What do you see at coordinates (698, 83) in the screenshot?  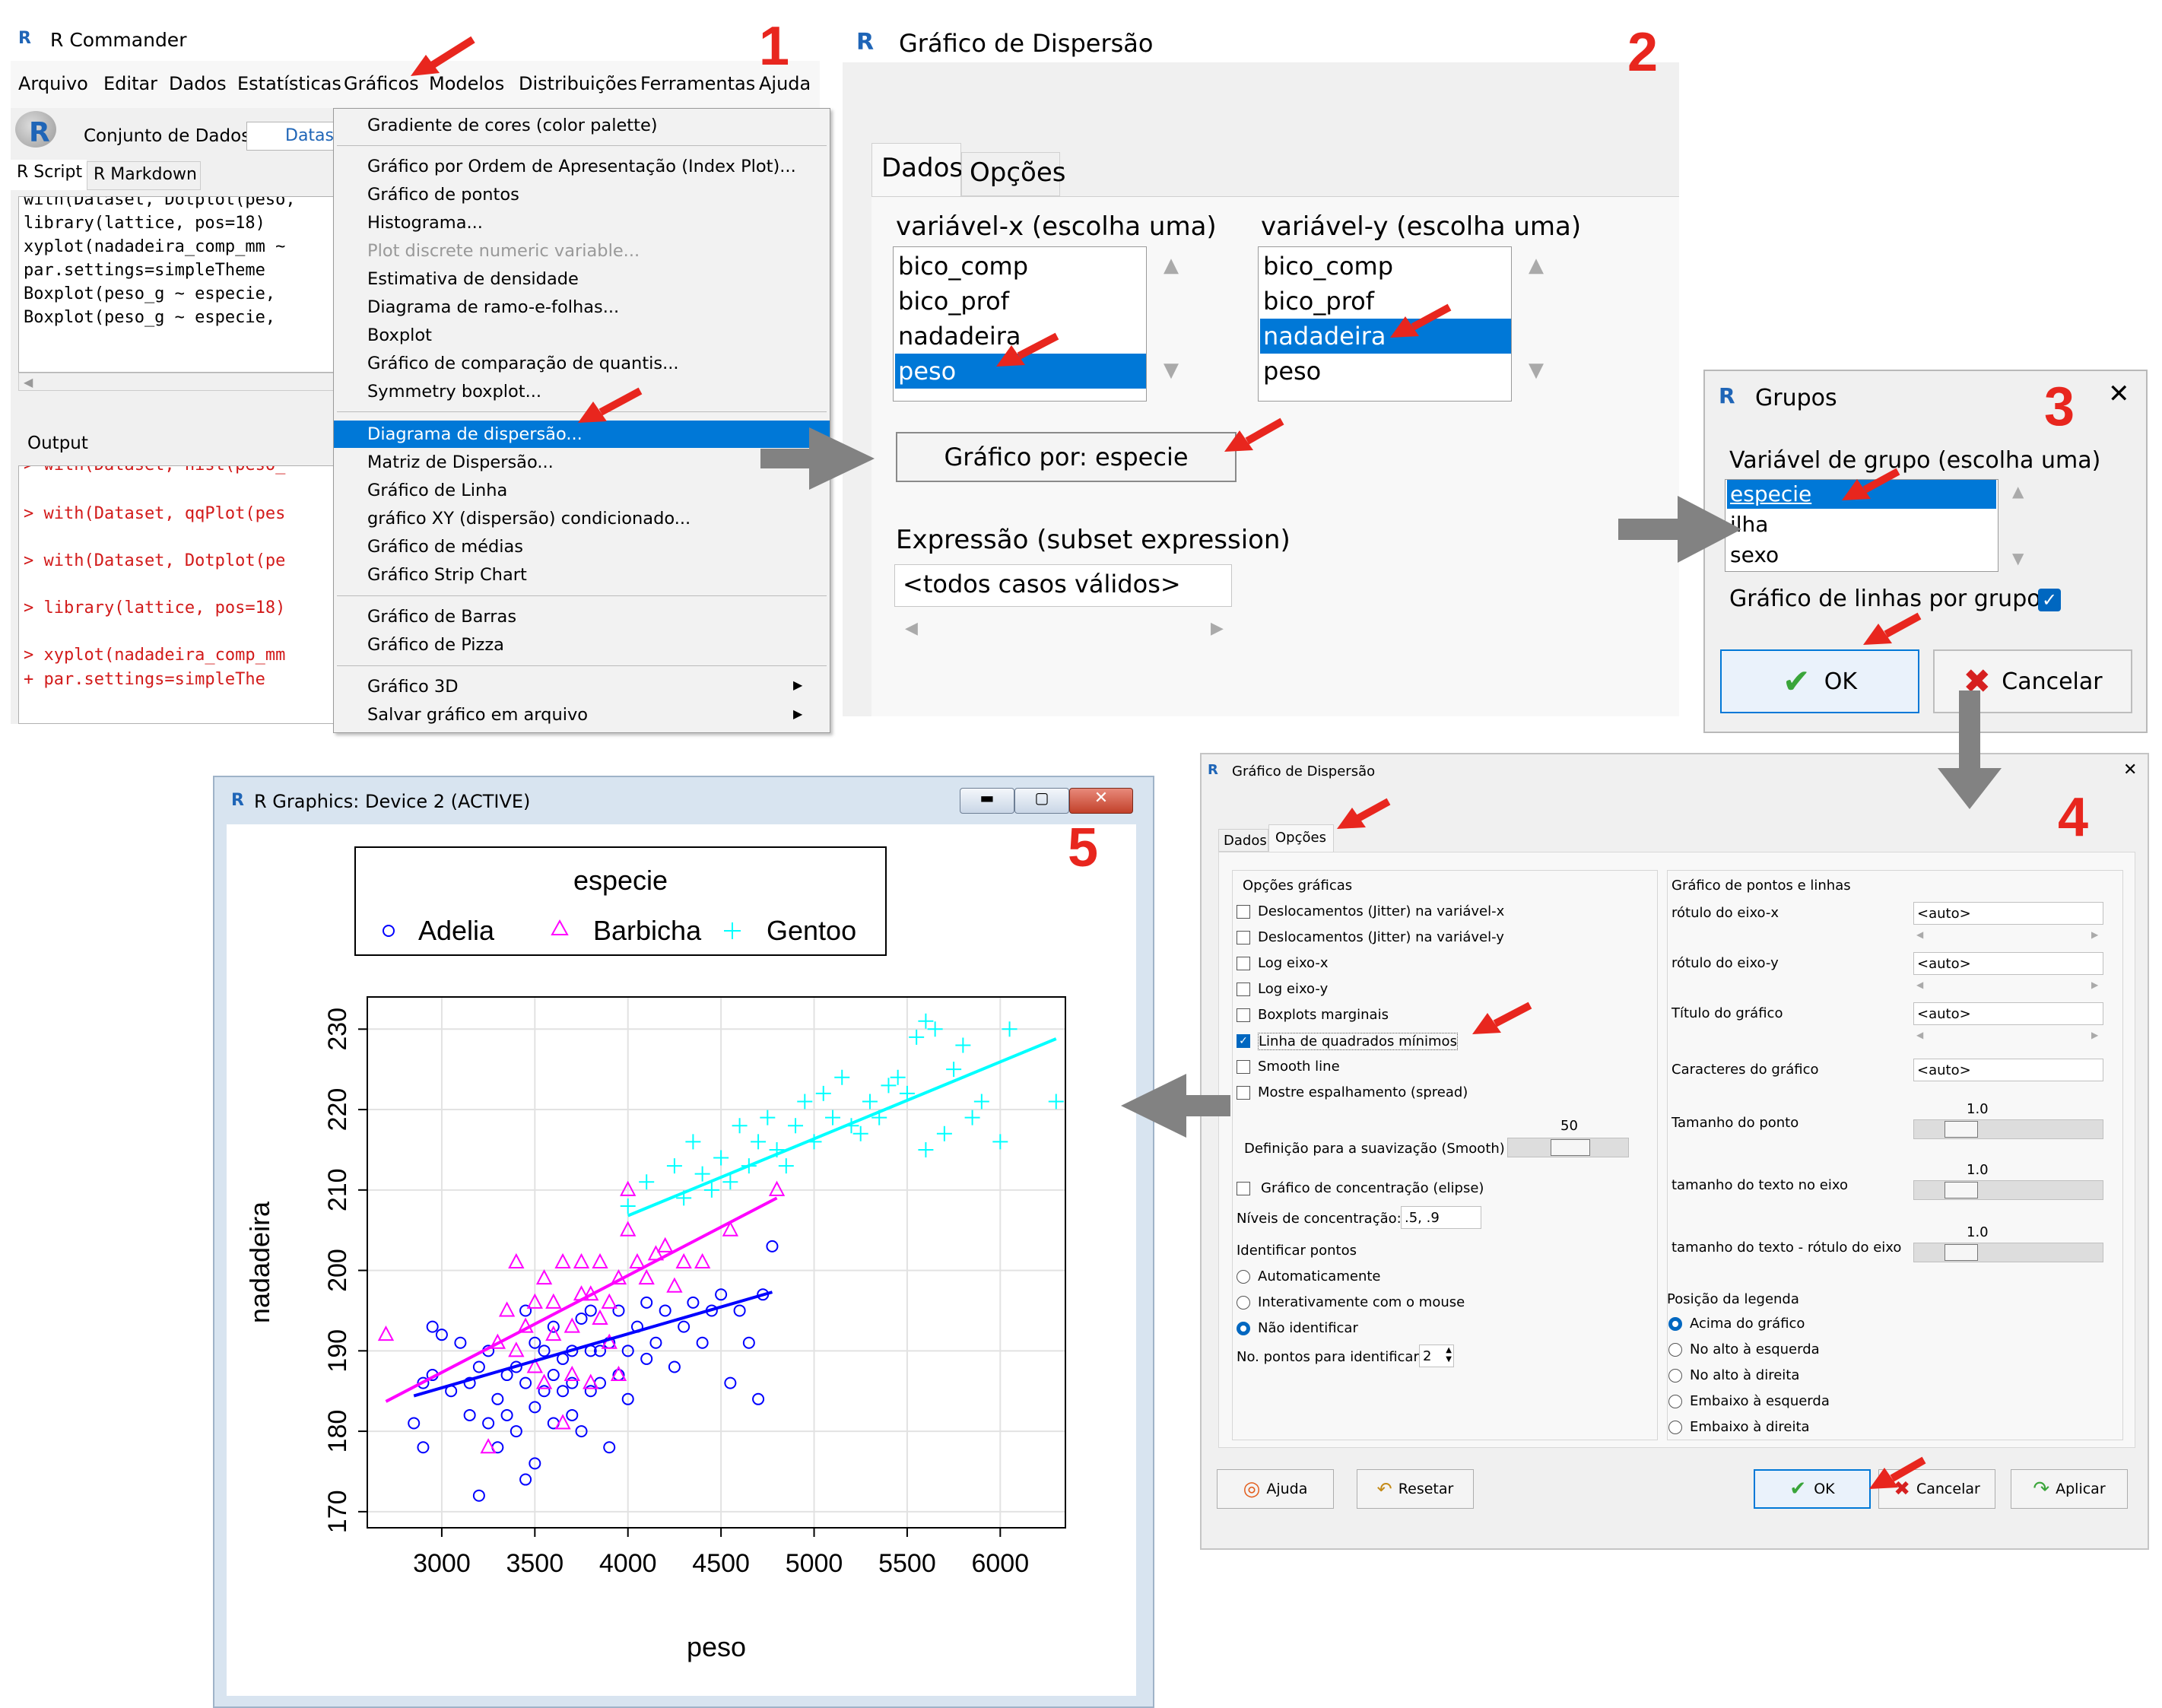 I see `menu-ferramentas: Ferramentas` at bounding box center [698, 83].